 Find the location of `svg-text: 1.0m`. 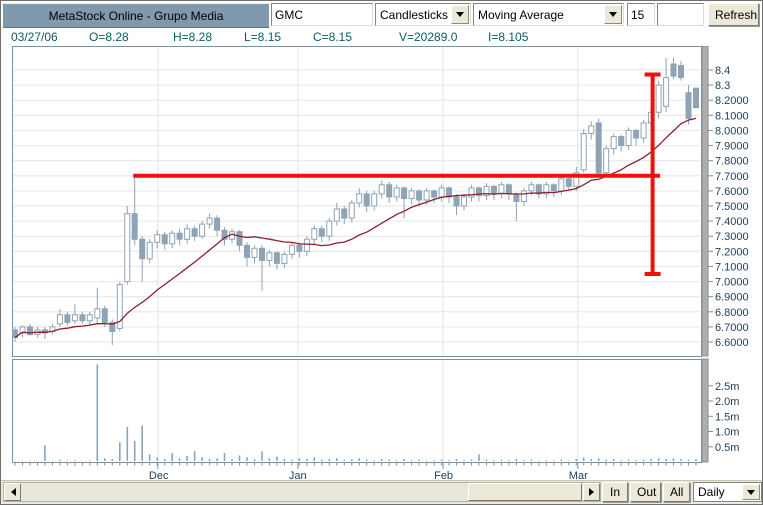

svg-text: 1.0m is located at coordinates (727, 433).